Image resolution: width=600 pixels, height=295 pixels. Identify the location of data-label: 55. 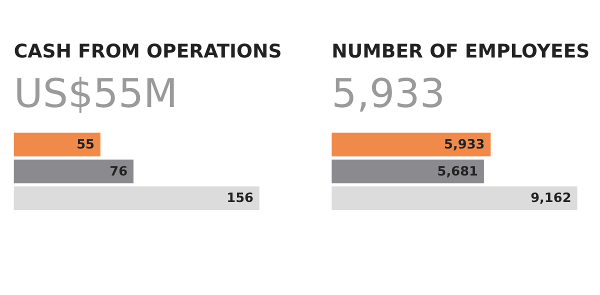
(85, 145).